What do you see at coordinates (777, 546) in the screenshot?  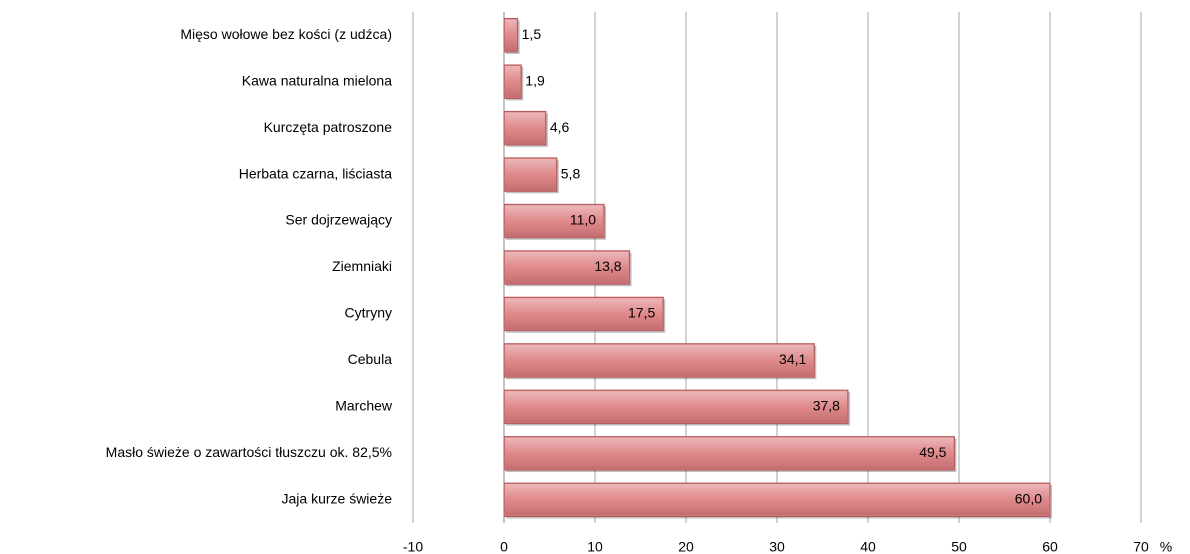 I see `x-tick-label: 30` at bounding box center [777, 546].